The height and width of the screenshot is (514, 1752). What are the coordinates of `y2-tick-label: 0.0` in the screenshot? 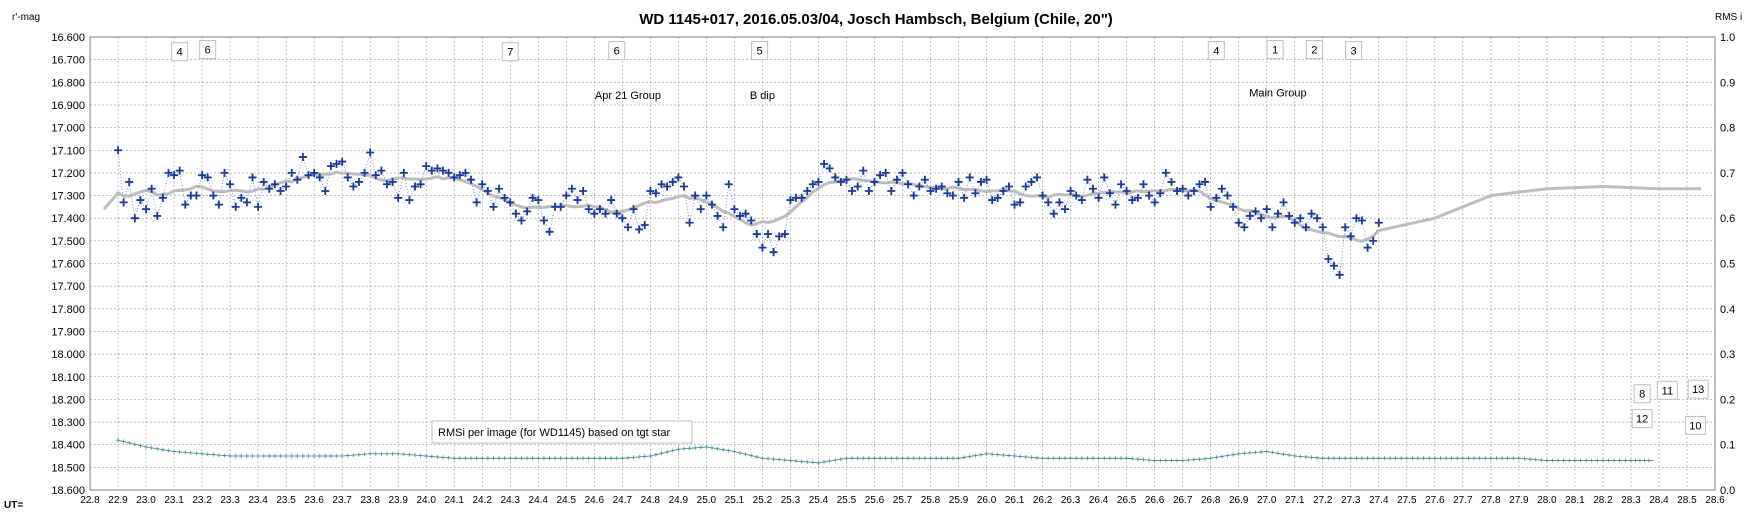 It's located at (1727, 491).